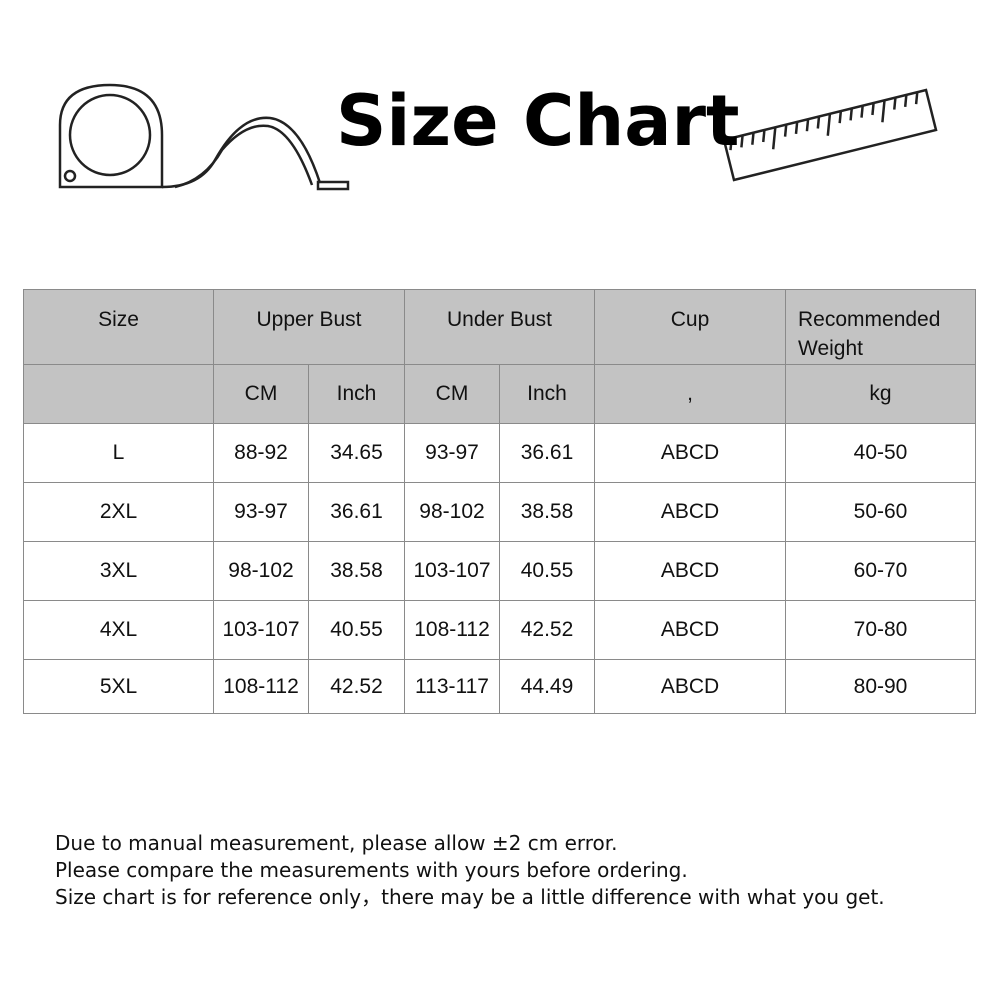 Image resolution: width=1001 pixels, height=1001 pixels. What do you see at coordinates (452, 394) in the screenshot?
I see `unit-under-cm: CM` at bounding box center [452, 394].